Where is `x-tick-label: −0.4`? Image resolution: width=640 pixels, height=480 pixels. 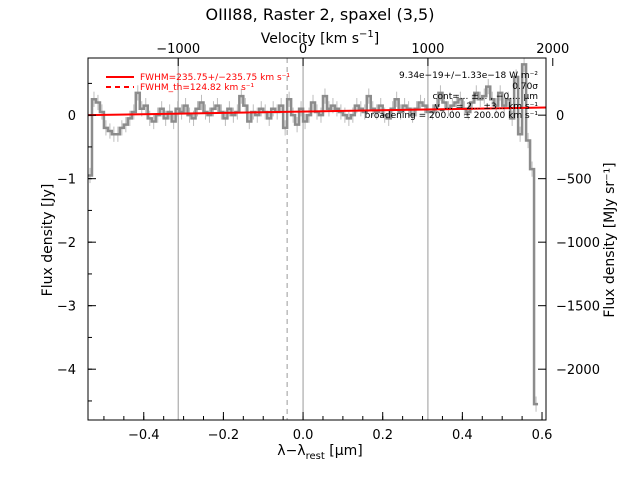 x-tick-label: −0.4 is located at coordinates (144, 435).